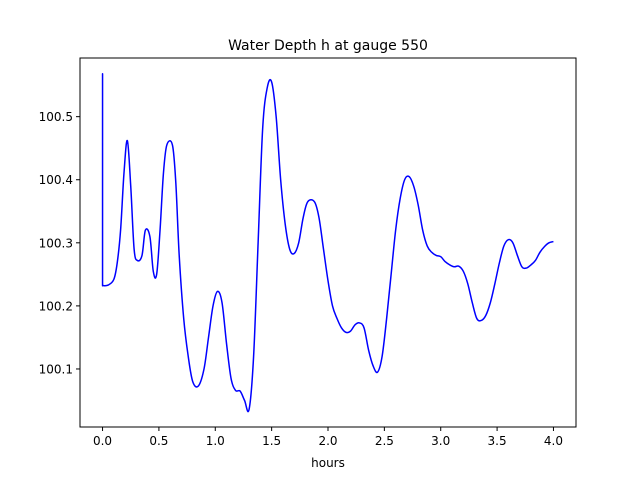 The image size is (640, 480). I want to click on x-tick-label: 2.0, so click(327, 441).